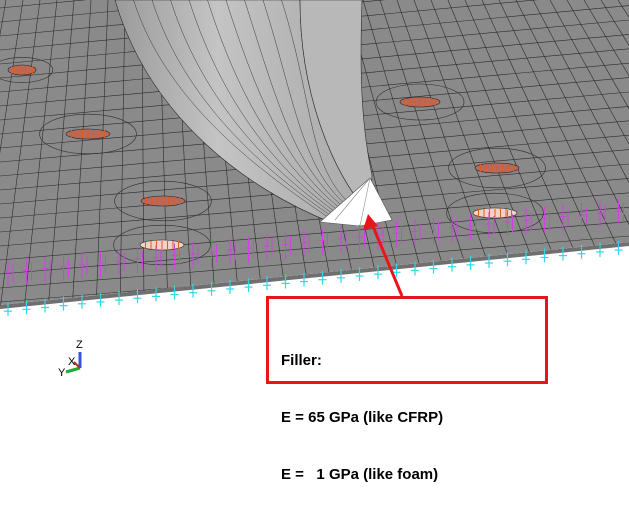 The image size is (629, 522). Describe the element at coordinates (62, 373) in the screenshot. I see `axis-y-label: Y` at that location.